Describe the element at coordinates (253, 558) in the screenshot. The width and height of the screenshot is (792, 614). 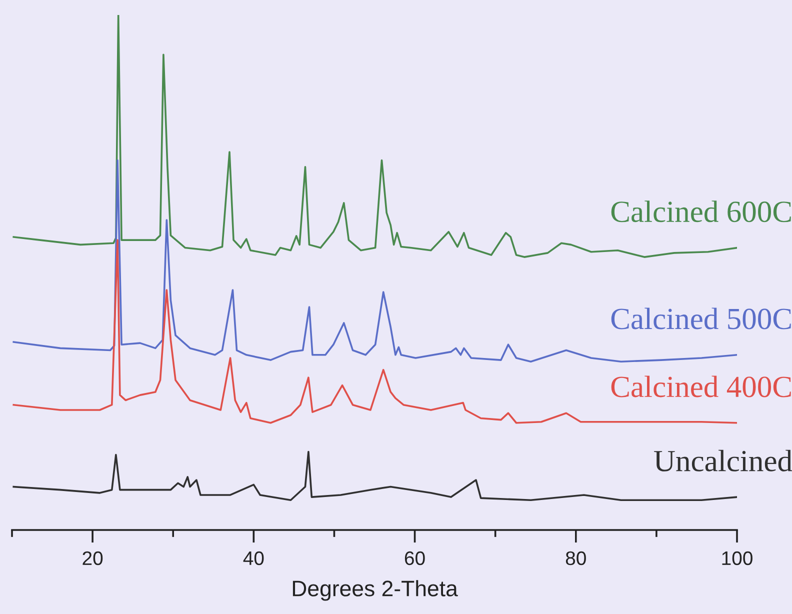
I see `x-tick-label: 40` at that location.